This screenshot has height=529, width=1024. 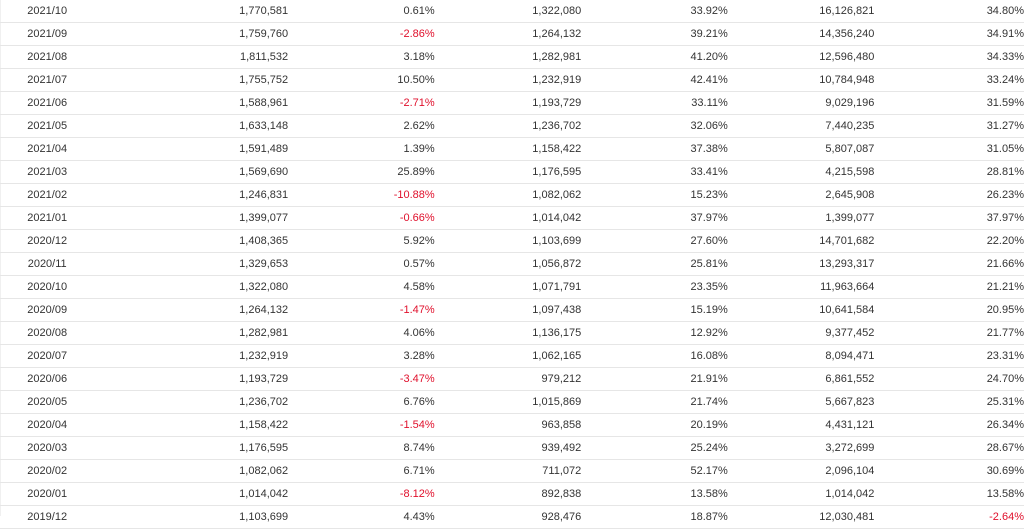 I want to click on cell-cumulative-yoy-change: 31.59%, so click(x=949, y=103).